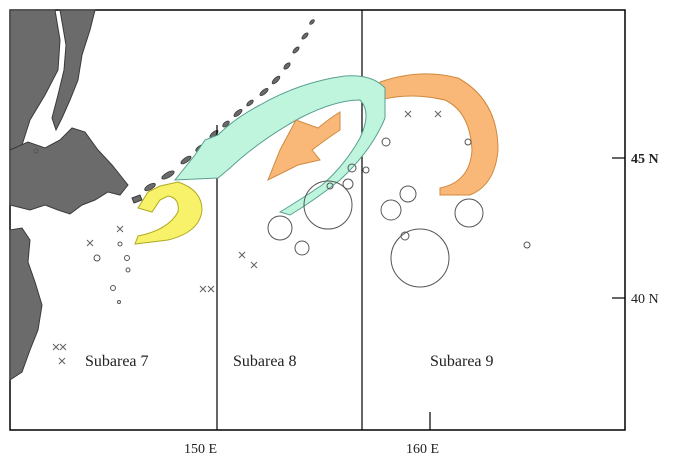 Image resolution: width=677 pixels, height=459 pixels. What do you see at coordinates (200, 449) in the screenshot?
I see `longitude-label-150e: 150 E` at bounding box center [200, 449].